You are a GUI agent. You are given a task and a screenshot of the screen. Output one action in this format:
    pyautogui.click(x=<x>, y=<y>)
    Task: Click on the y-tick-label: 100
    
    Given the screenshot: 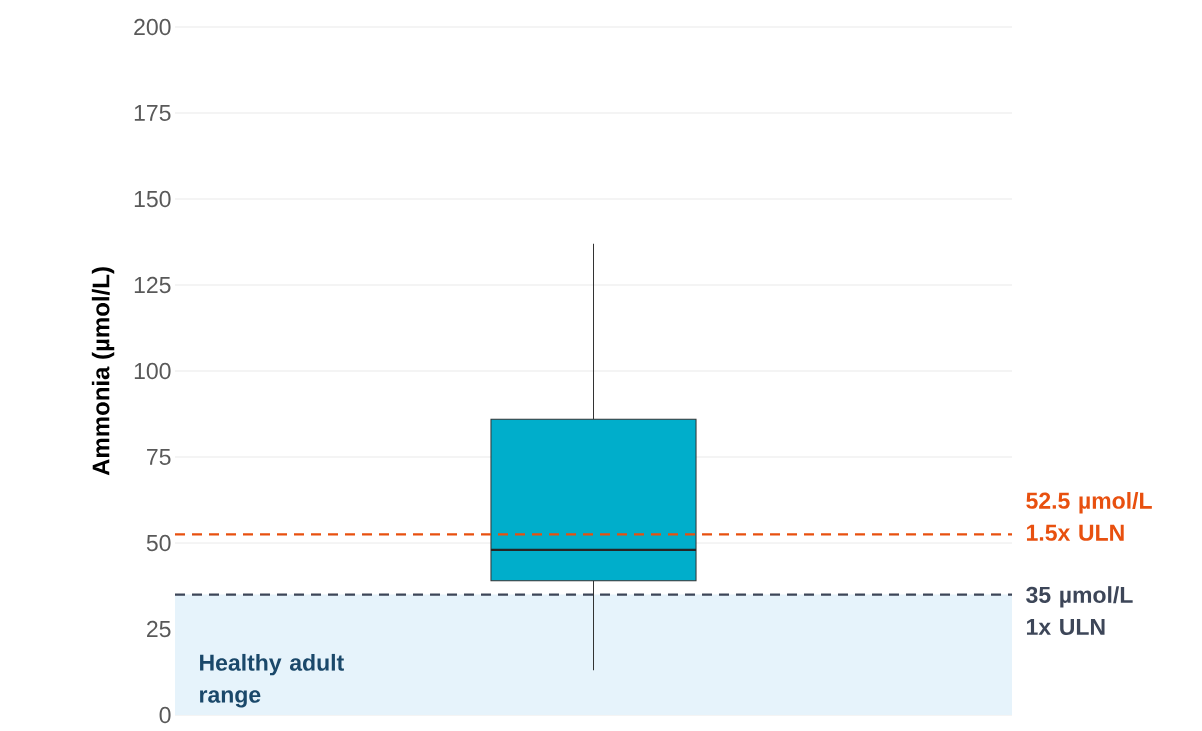 What is the action you would take?
    pyautogui.click(x=152, y=371)
    